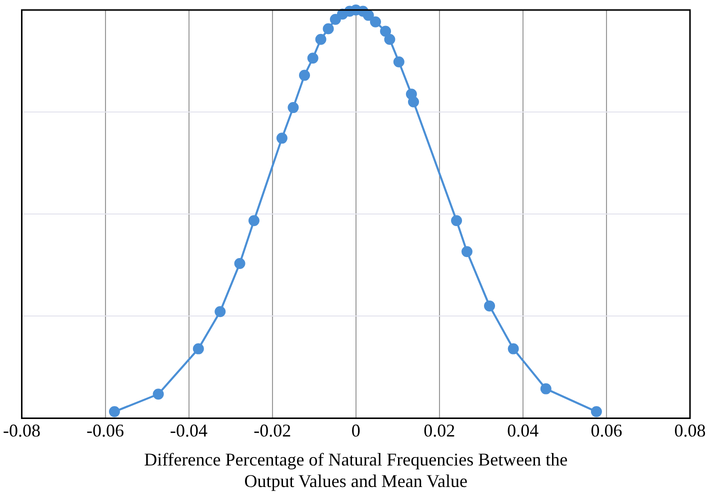  What do you see at coordinates (690, 430) in the screenshot?
I see `x-tick-label: 0.08` at bounding box center [690, 430].